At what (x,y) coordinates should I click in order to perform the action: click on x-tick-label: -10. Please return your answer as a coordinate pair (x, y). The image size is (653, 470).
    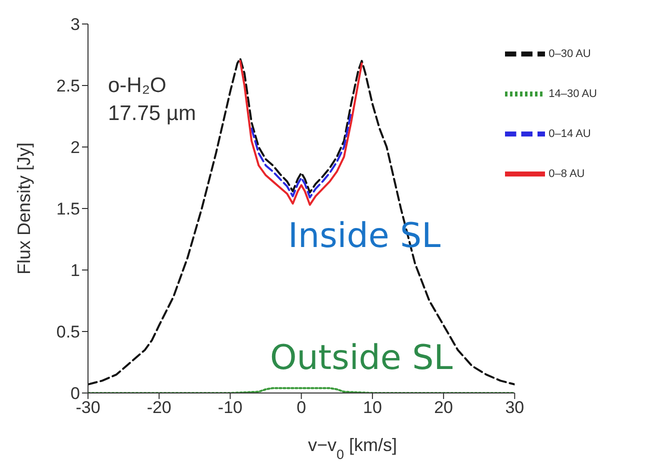
    Looking at the image, I should click on (230, 408).